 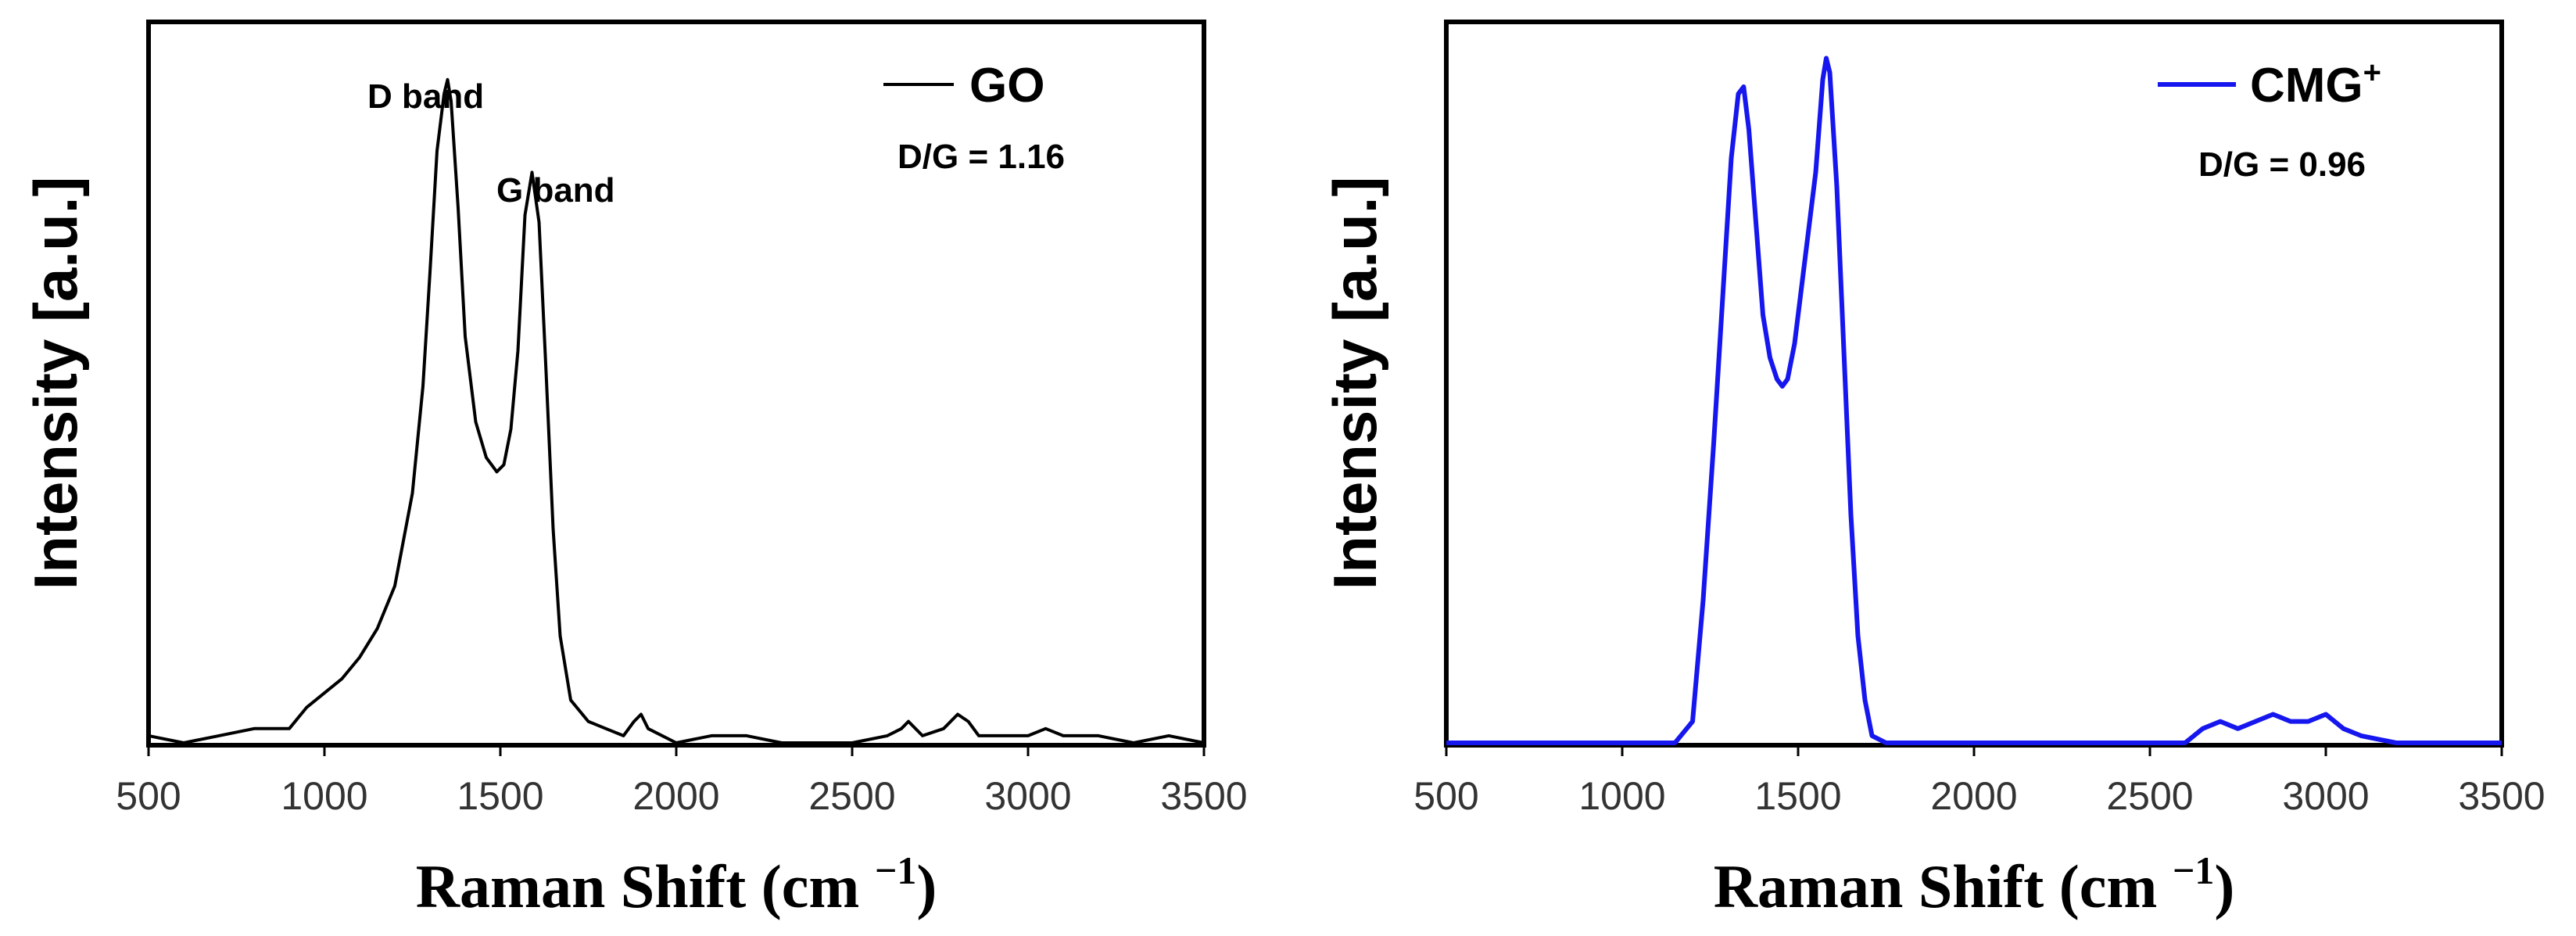 What do you see at coordinates (1354, 383) in the screenshot?
I see `cmg-y-axis-label: Intensity [a.u.]` at bounding box center [1354, 383].